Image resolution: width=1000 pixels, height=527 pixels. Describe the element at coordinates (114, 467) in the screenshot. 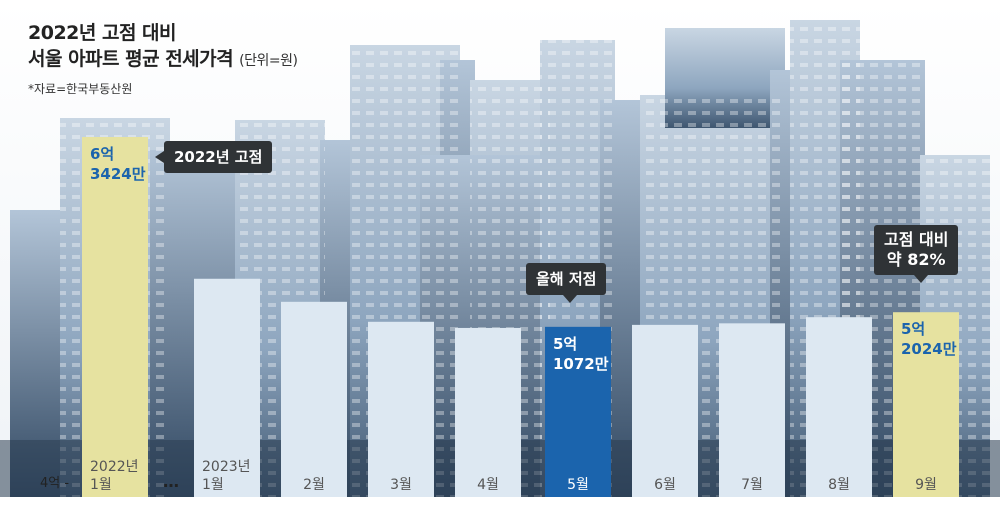

I see `x-tick-label: 2022년` at that location.